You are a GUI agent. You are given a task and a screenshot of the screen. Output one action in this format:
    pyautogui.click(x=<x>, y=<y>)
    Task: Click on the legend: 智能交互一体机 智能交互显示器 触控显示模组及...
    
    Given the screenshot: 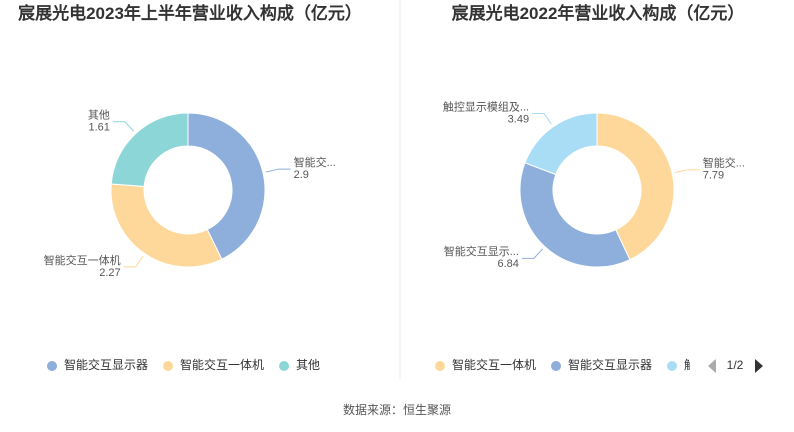 What is the action you would take?
    pyautogui.click(x=606, y=364)
    